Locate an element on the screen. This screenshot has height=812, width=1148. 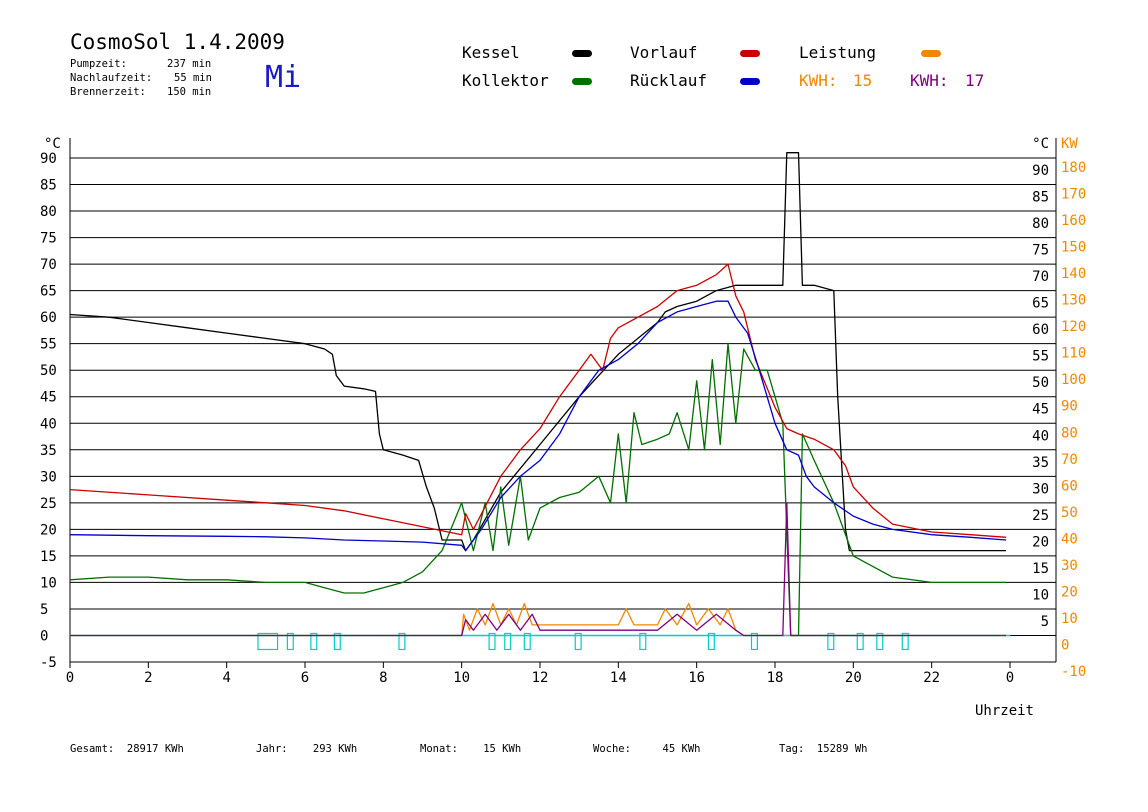
y-tick-left: 10 is located at coordinates (48, 583).